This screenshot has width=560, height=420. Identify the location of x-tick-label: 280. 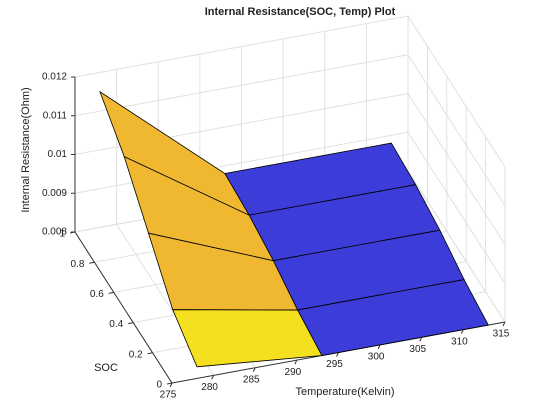
(209, 387).